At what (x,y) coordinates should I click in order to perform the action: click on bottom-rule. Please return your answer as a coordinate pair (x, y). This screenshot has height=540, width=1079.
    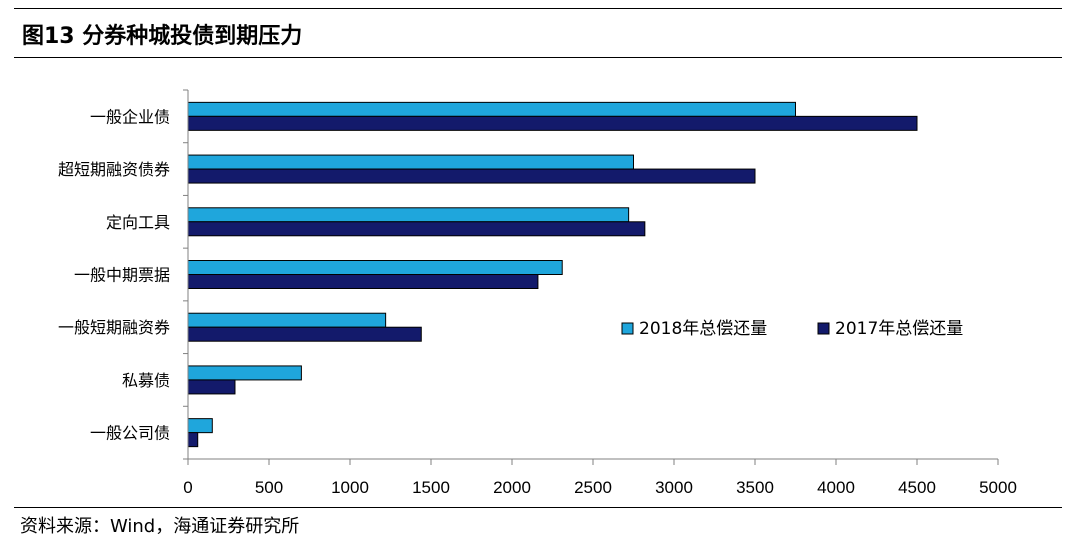
    Looking at the image, I should click on (538, 507).